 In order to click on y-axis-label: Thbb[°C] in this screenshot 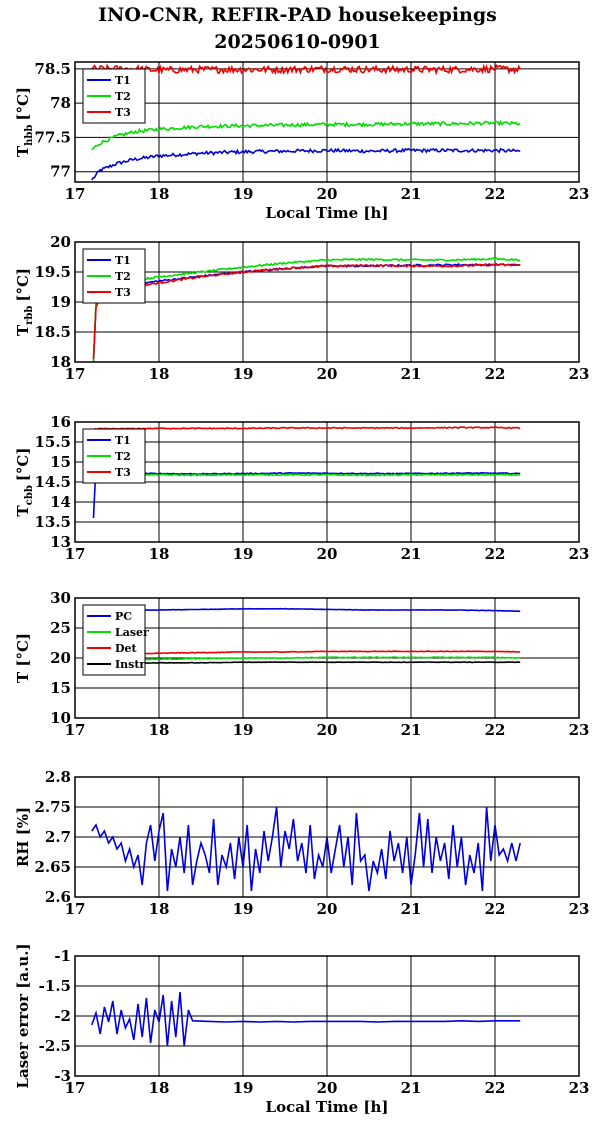, I will do `click(24, 122)`.